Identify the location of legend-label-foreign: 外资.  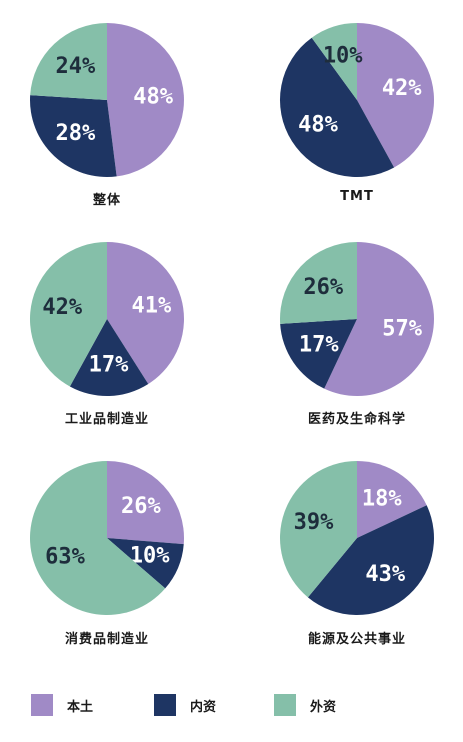
(323, 707).